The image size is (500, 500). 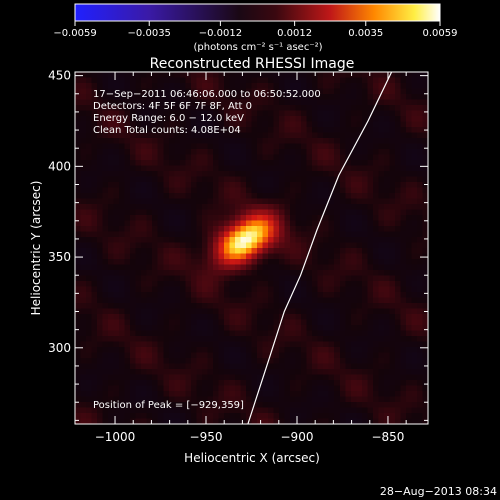 I want to click on colorbar-tick-label: −0.0035, so click(x=149, y=33).